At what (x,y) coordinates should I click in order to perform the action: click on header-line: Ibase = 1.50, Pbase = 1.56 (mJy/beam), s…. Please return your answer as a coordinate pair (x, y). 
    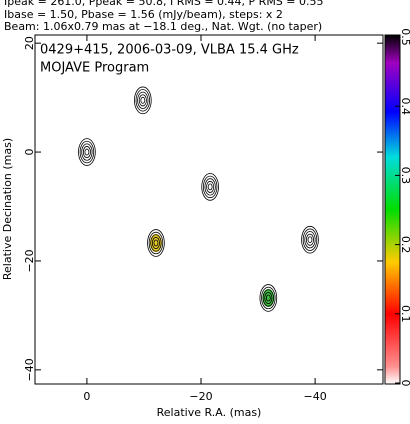
    Looking at the image, I should click on (143, 14).